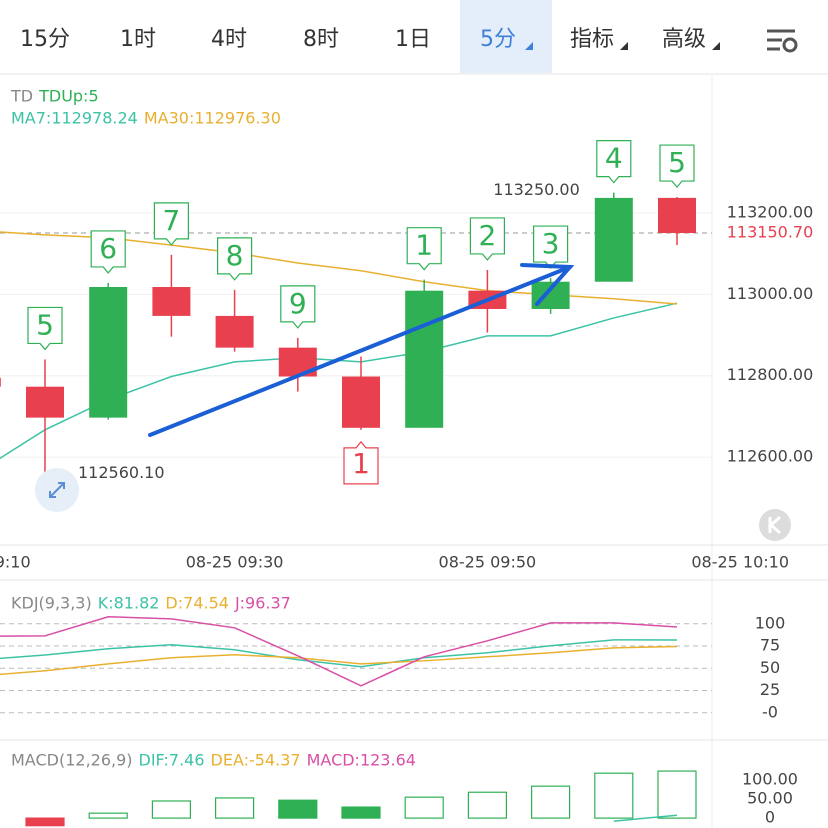 This screenshot has width=828, height=828. I want to click on expand-button, so click(57, 490).